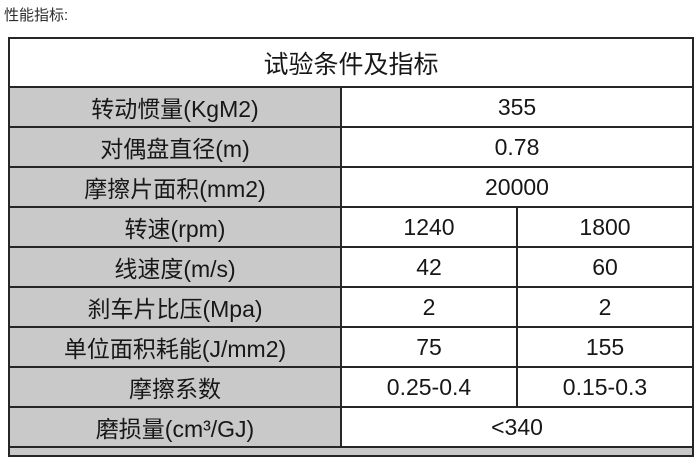 The image size is (700, 468). What do you see at coordinates (175, 347) in the screenshot?
I see `row-label-cell: 单位面积耗能(J/mm2)` at bounding box center [175, 347].